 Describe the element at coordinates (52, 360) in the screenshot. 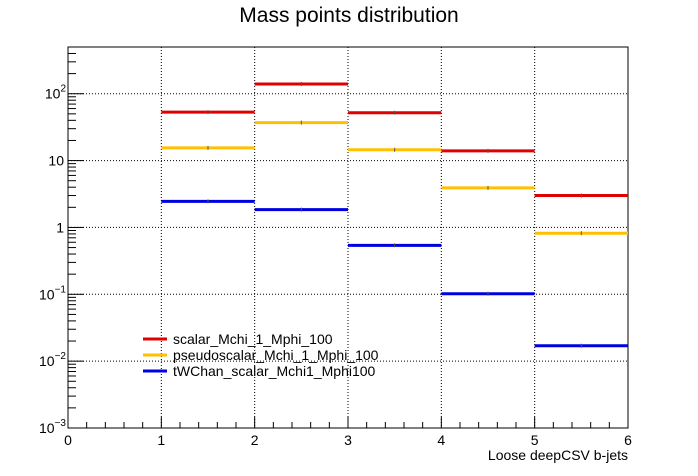

I see `y-tick-label: 10⁻²` at that location.